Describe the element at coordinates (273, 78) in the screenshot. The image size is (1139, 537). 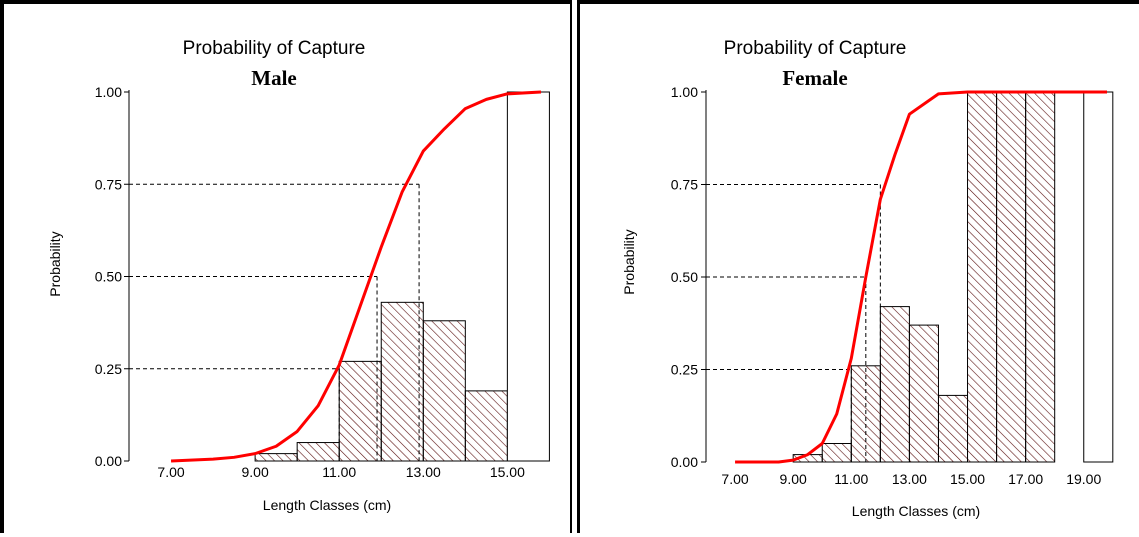
I see `chart-subtitle: Male` at that location.